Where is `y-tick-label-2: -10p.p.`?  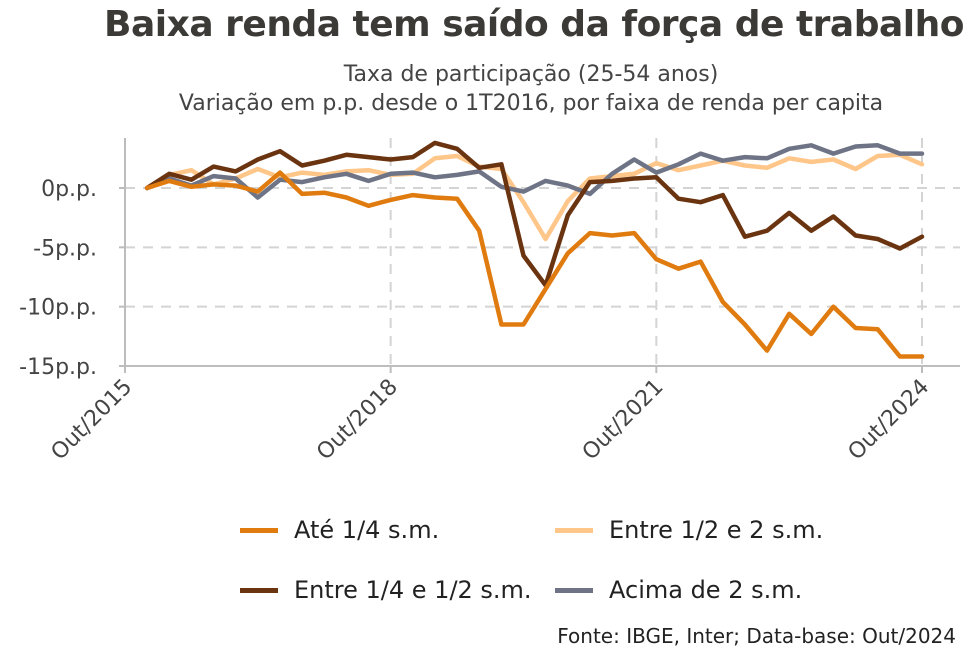
y-tick-label-2: -10p.p. is located at coordinates (58, 308).